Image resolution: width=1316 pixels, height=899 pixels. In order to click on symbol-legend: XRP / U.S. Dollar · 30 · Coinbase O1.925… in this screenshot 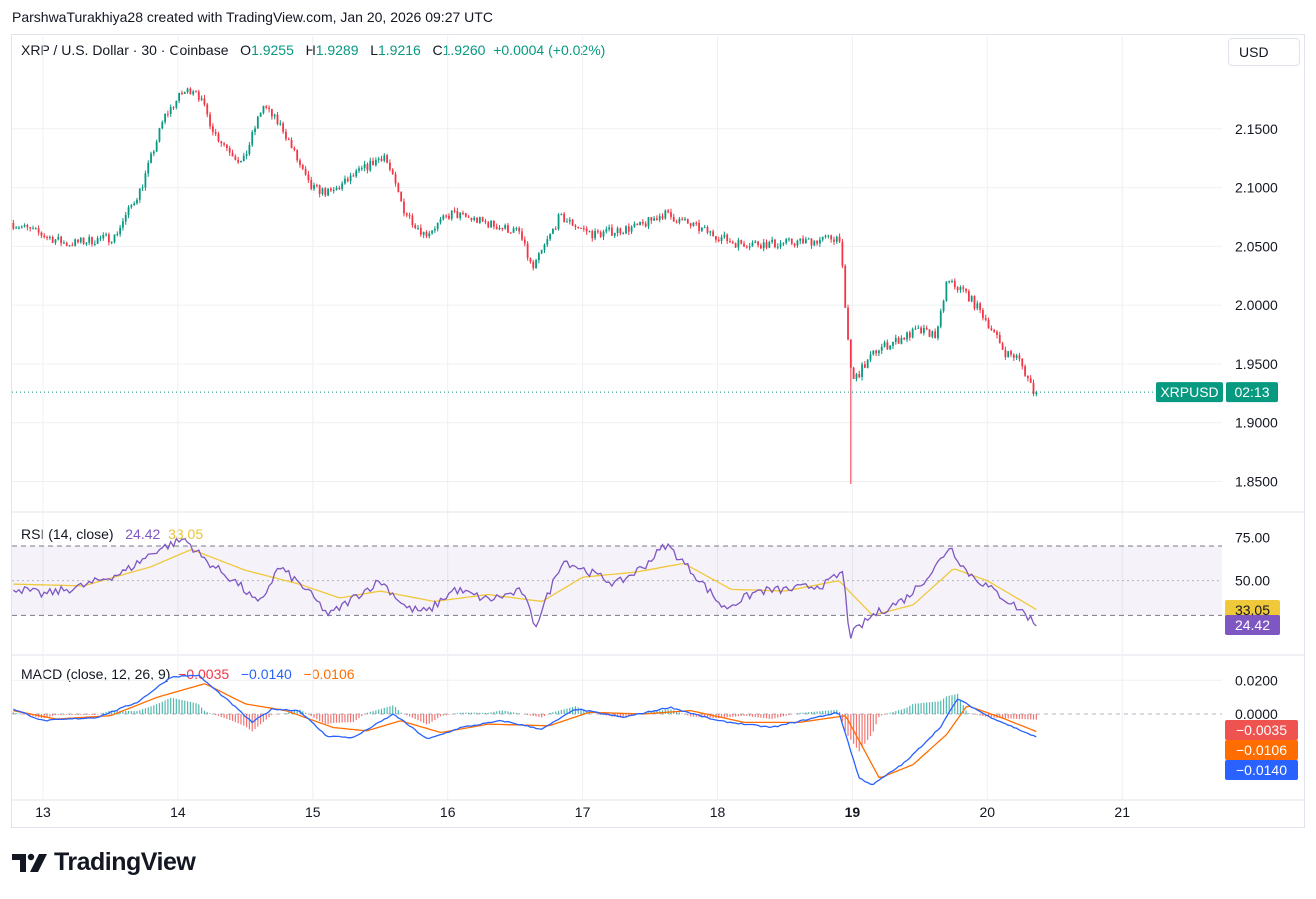, I will do `click(313, 50)`.